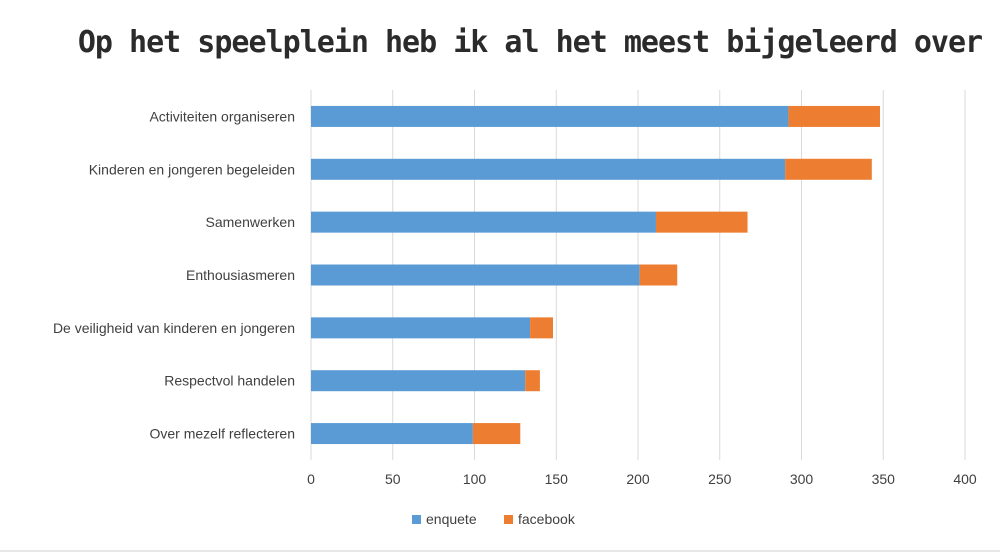 The height and width of the screenshot is (555, 1000). What do you see at coordinates (192, 169) in the screenshot?
I see `category-label: Kinderen en jongeren begeleiden` at bounding box center [192, 169].